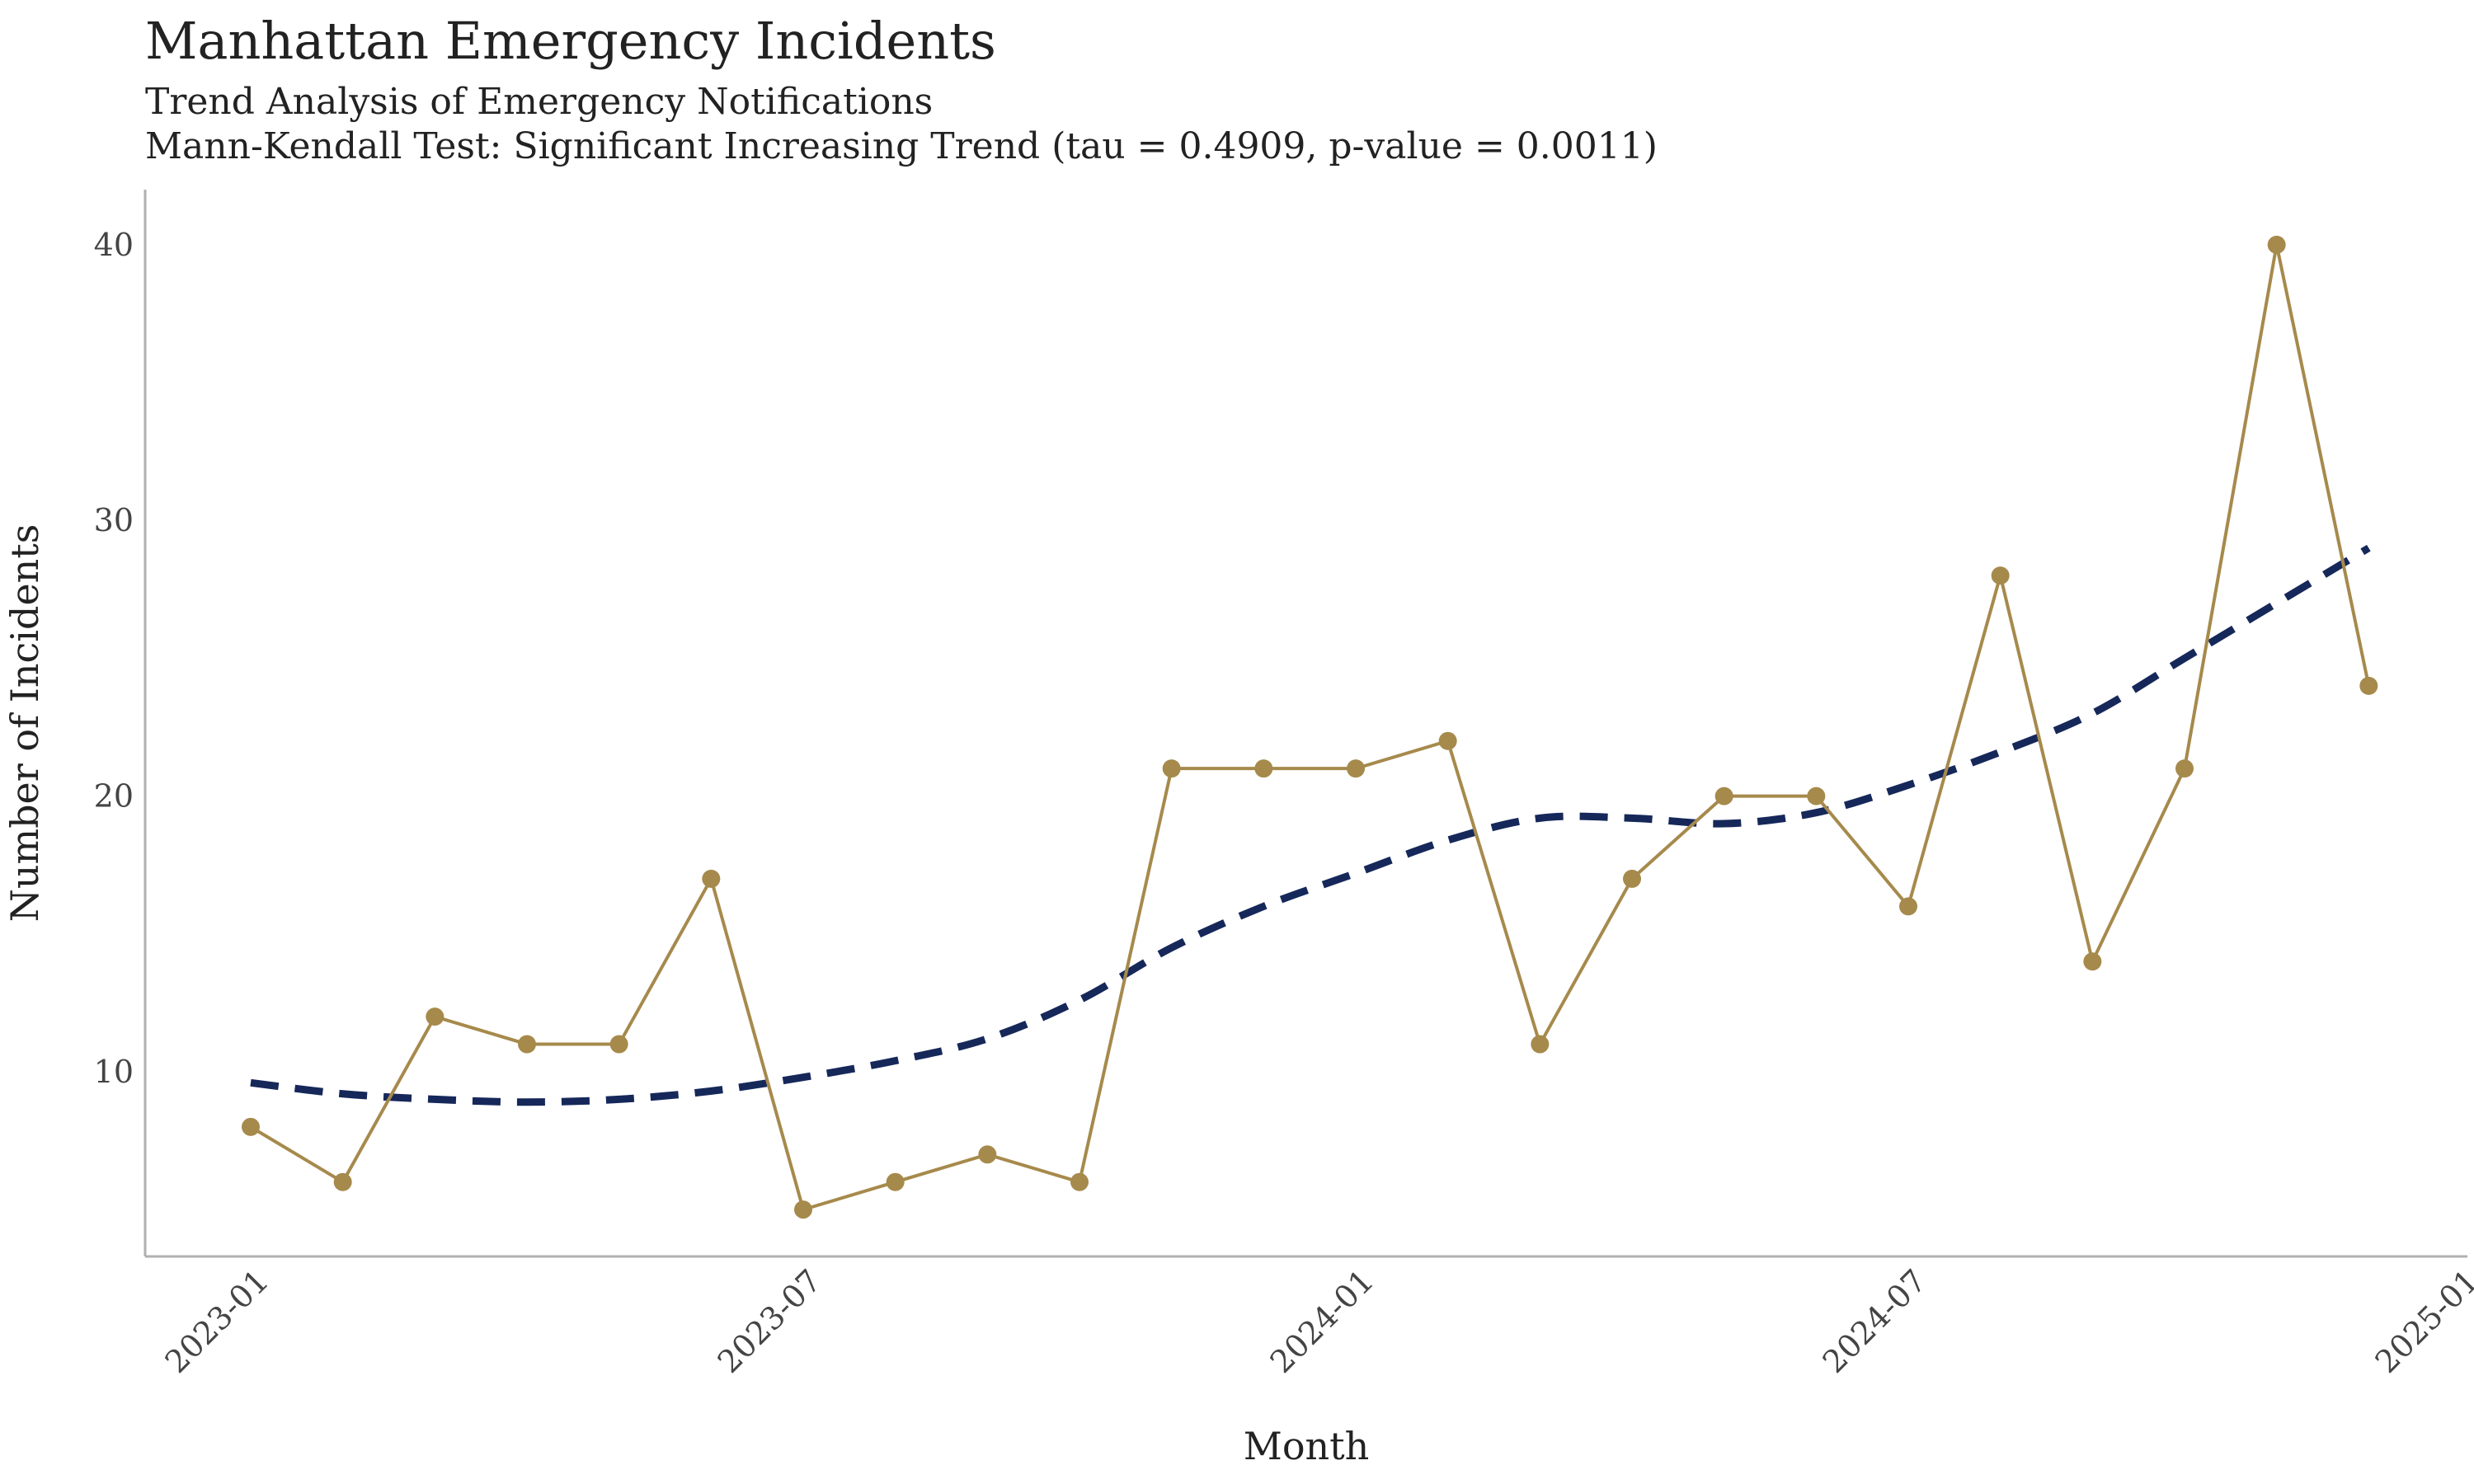 This screenshot has width=2474, height=1484. I want to click on y-axis-ticks: 10 20 30 40, so click(114, 658).